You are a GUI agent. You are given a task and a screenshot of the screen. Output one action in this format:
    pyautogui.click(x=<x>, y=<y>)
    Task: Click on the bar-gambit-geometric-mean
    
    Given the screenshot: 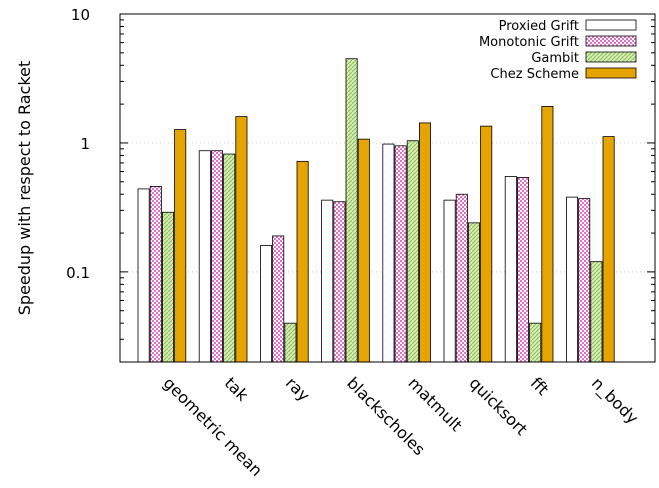 What is the action you would take?
    pyautogui.click(x=167, y=287)
    